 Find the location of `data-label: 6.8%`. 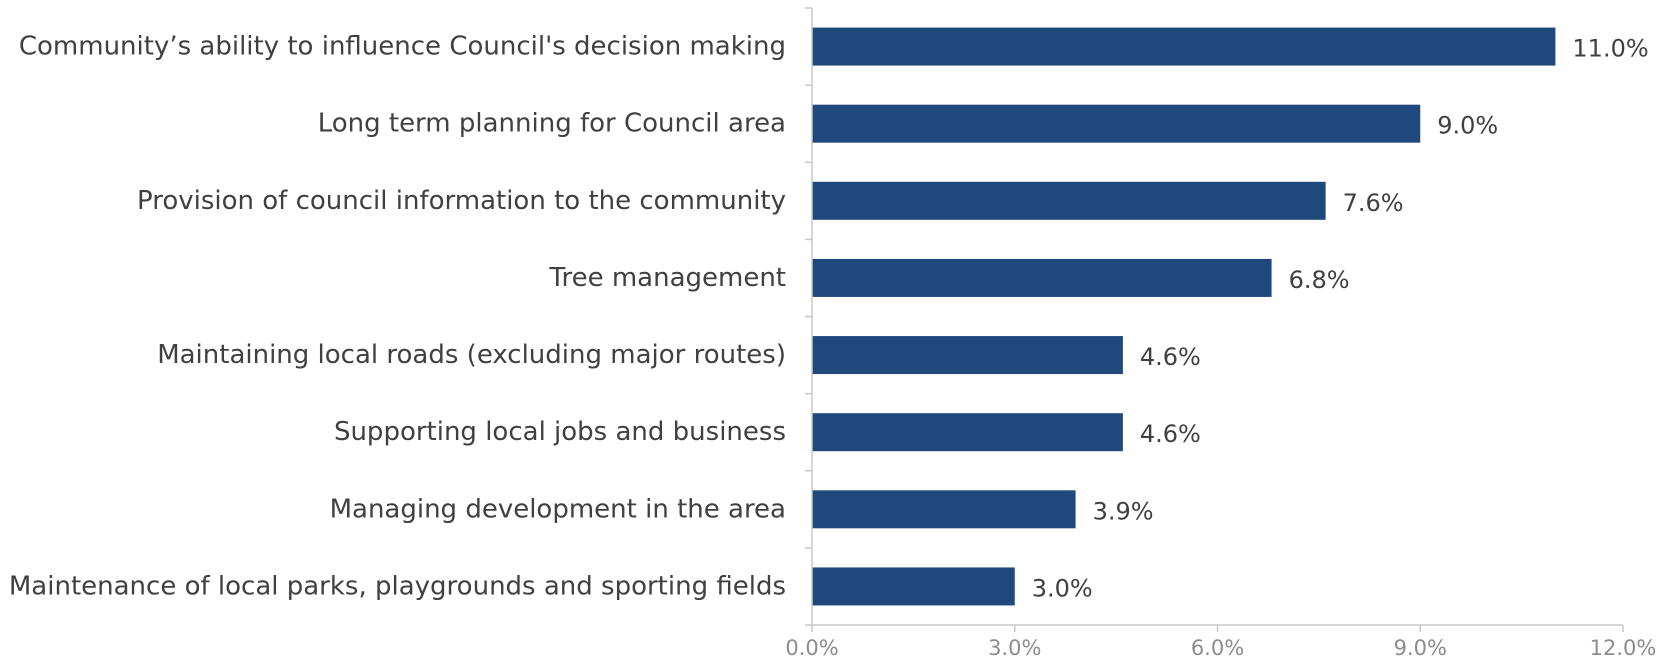

data-label: 6.8% is located at coordinates (1319, 280).